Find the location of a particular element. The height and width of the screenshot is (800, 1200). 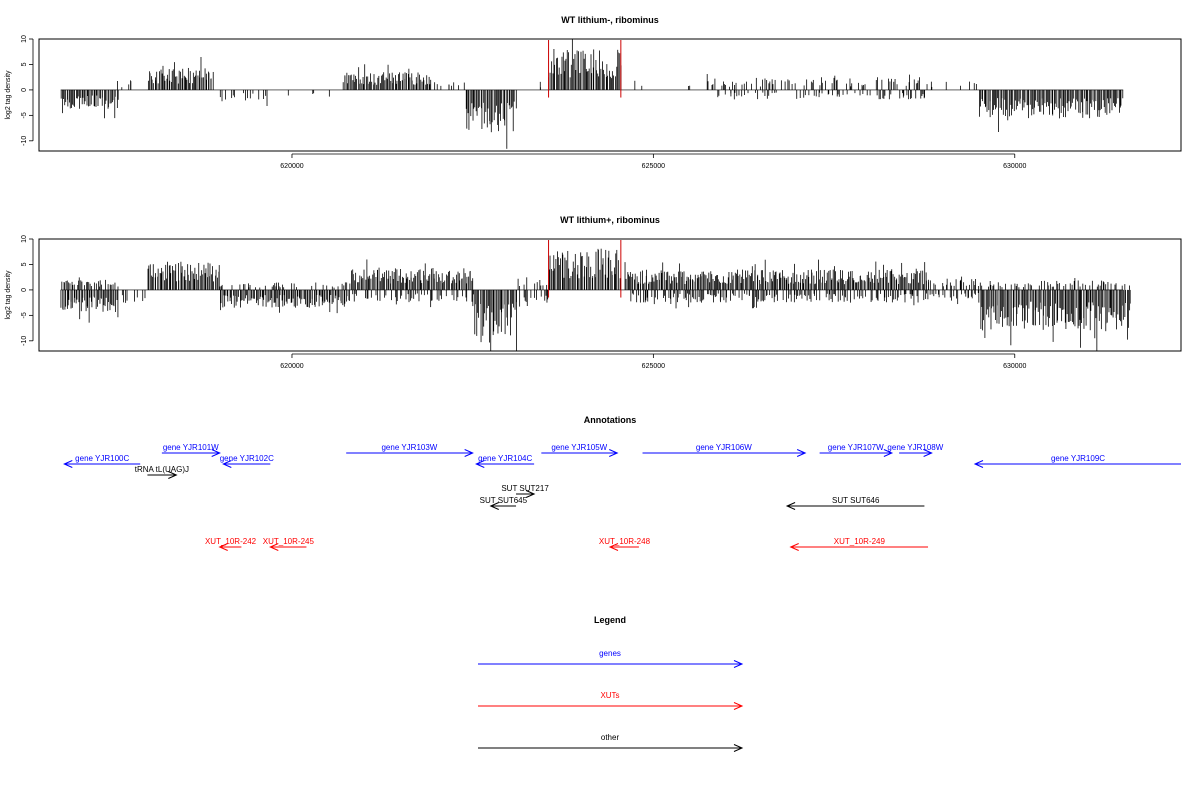

legend-title: Legend is located at coordinates (610, 620).